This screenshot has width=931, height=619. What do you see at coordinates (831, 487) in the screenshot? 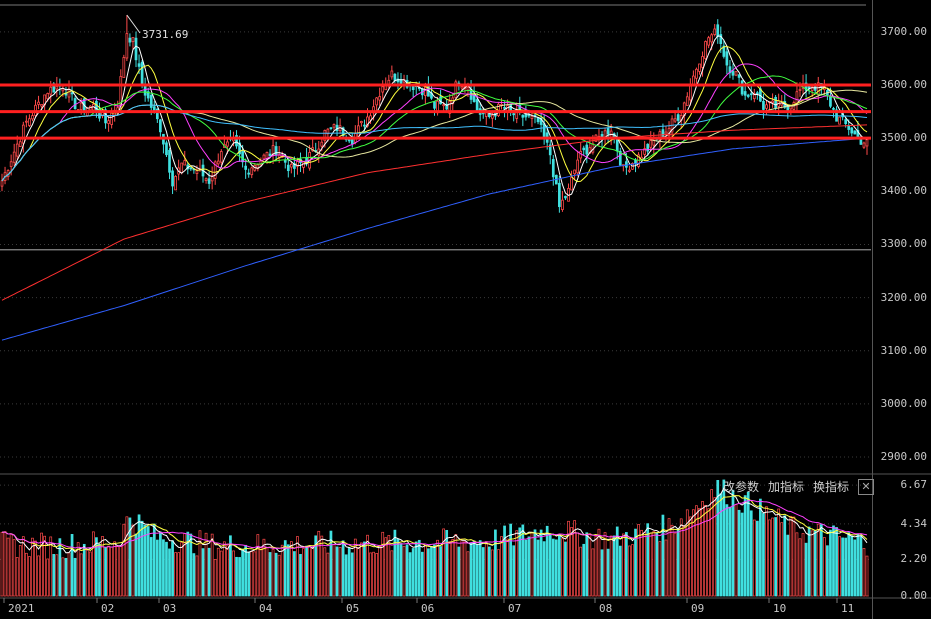
I see `switch-indicator-button: 换指标` at bounding box center [831, 487].